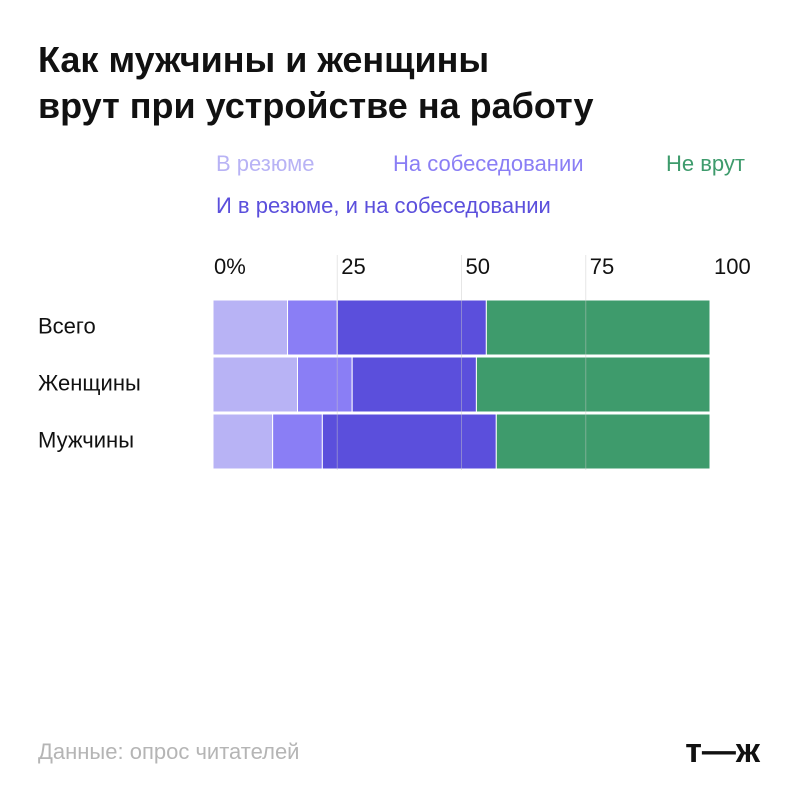 The width and height of the screenshot is (800, 800). I want to click on x-tick-label: 75, so click(602, 266).